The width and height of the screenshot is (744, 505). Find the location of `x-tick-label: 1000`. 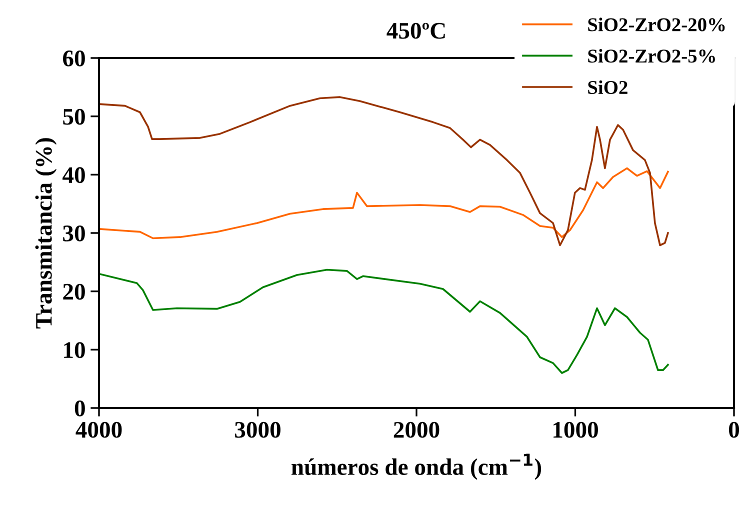

x-tick-label: 1000 is located at coordinates (576, 430).